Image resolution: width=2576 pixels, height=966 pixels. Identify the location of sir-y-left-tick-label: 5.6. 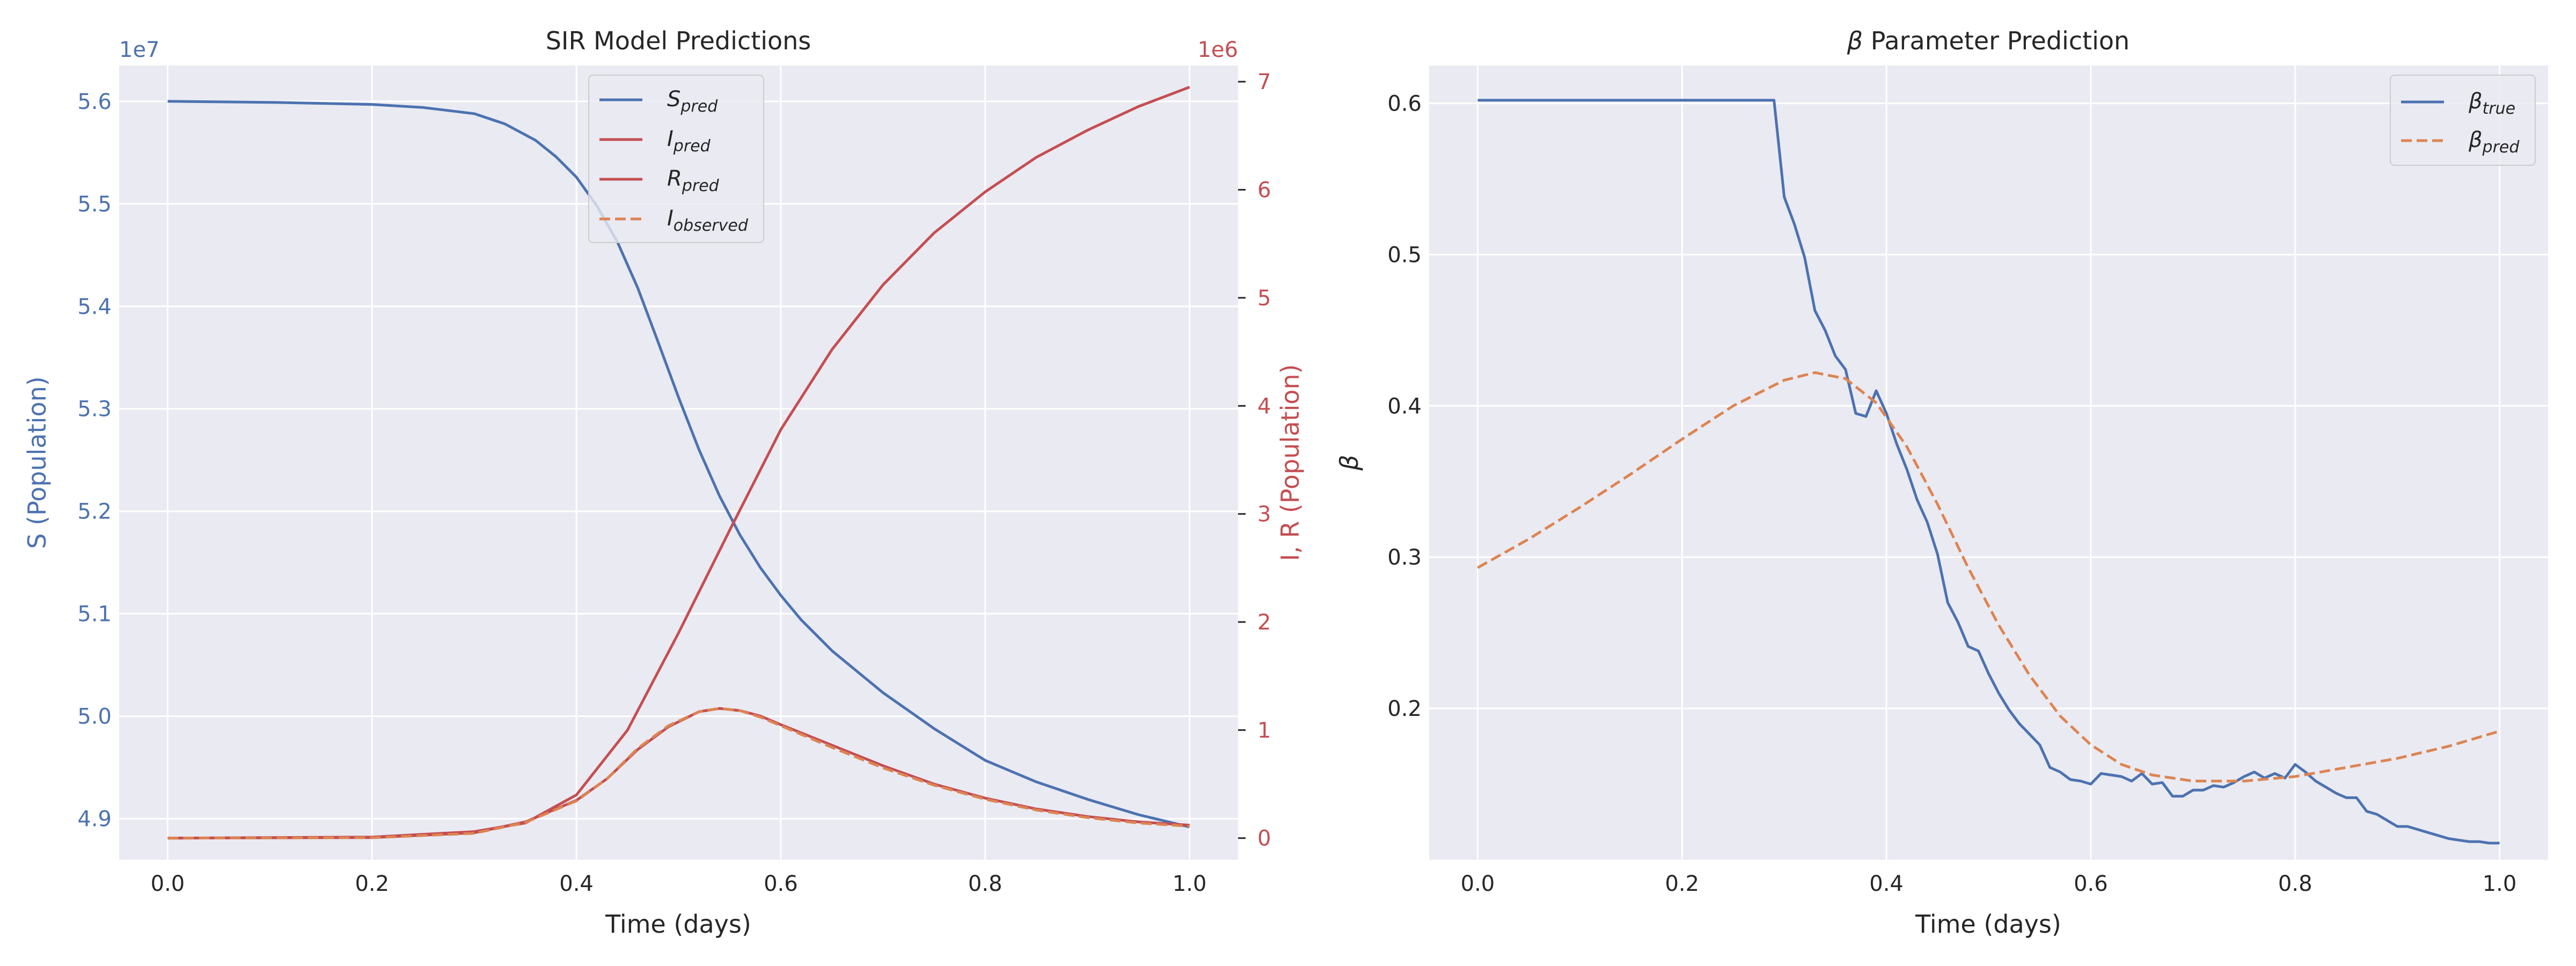
(94, 102).